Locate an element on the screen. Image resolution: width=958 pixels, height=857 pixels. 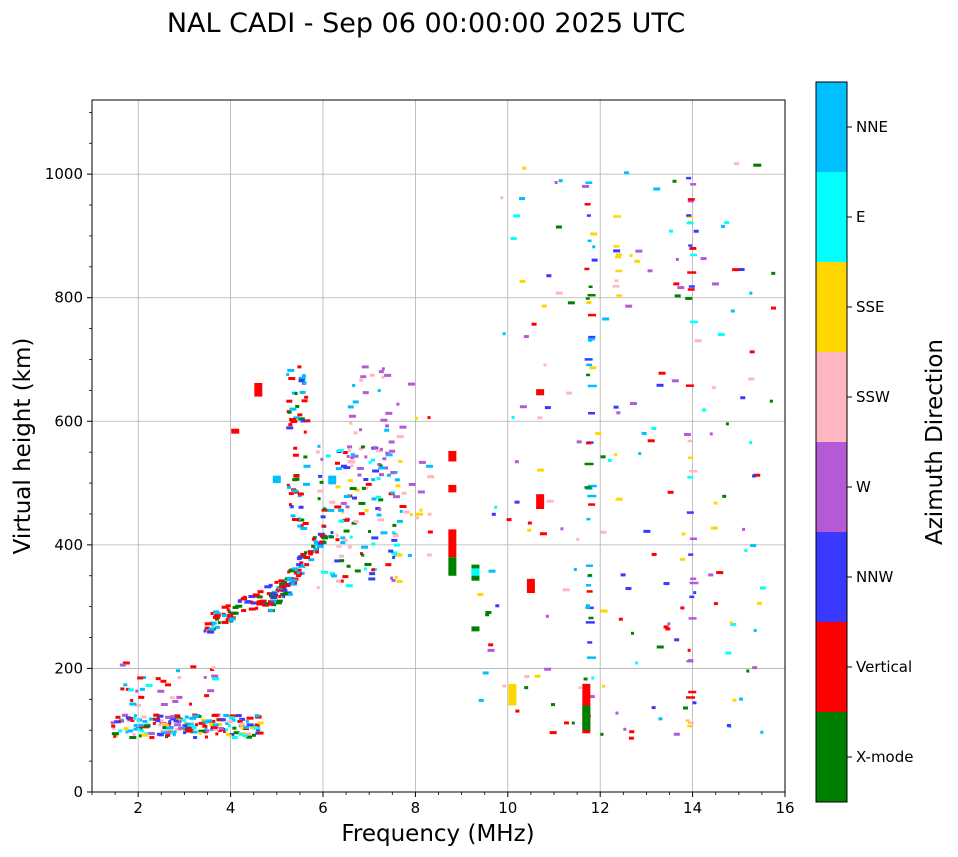
x-tick-label: 6 is located at coordinates (323, 808).